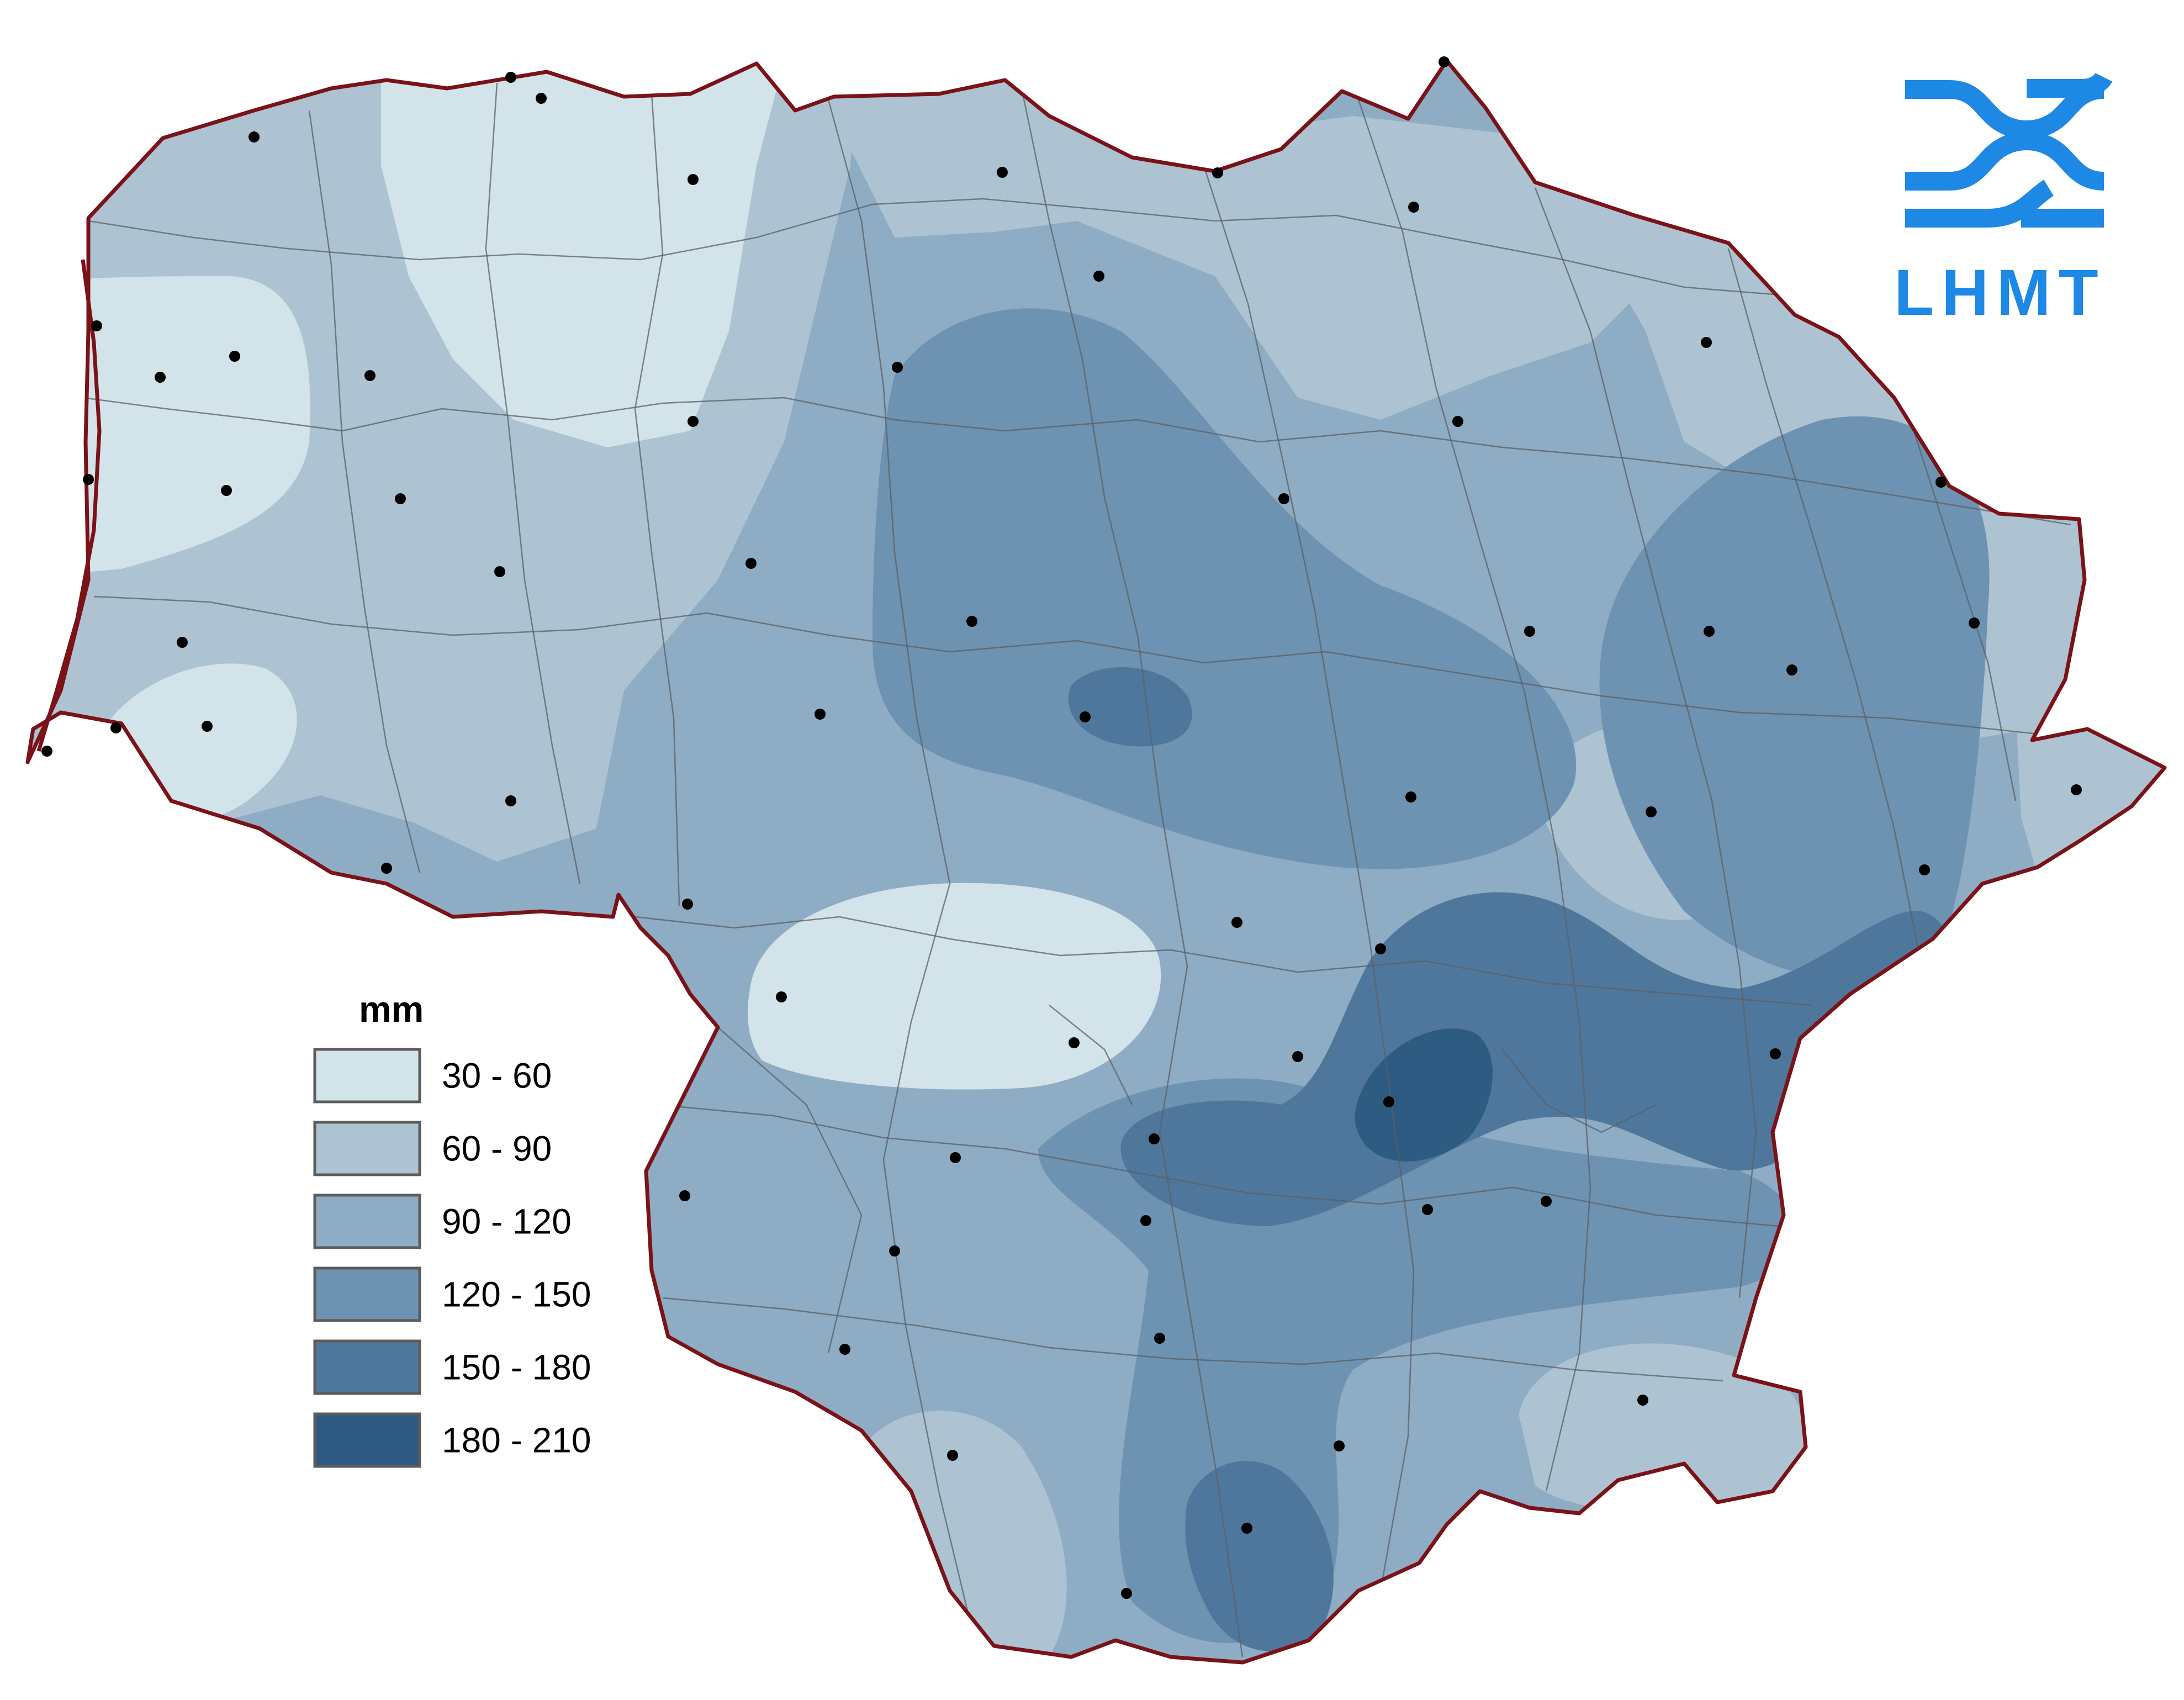 The width and height of the screenshot is (2184, 1700). I want to click on legend-label: 30 - 60, so click(497, 1076).